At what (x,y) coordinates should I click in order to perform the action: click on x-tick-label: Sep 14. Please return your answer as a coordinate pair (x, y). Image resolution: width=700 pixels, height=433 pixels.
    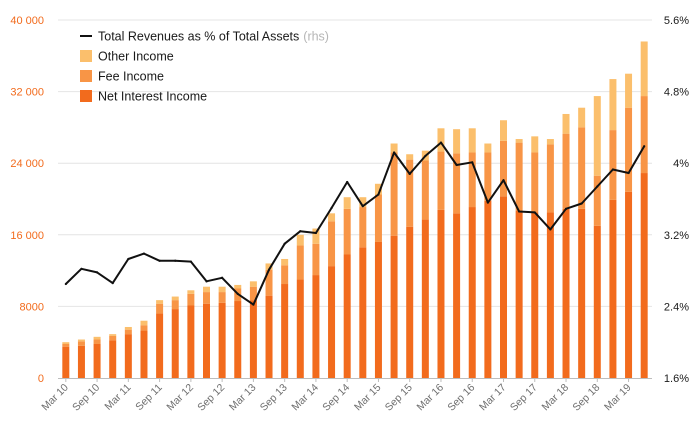
    Looking at the image, I should click on (336, 398).